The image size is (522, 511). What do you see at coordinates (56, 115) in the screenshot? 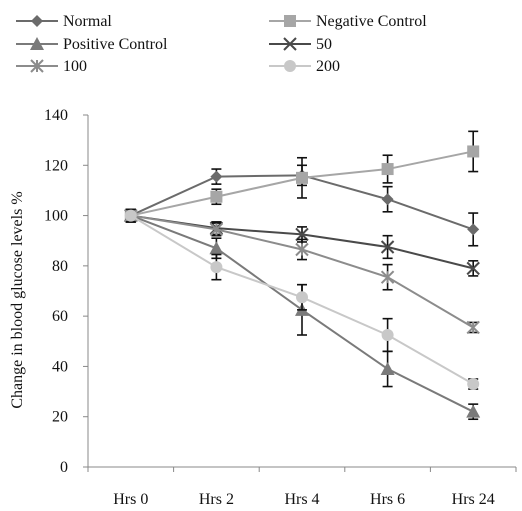
I see `y-tick-label: 140` at bounding box center [56, 115].